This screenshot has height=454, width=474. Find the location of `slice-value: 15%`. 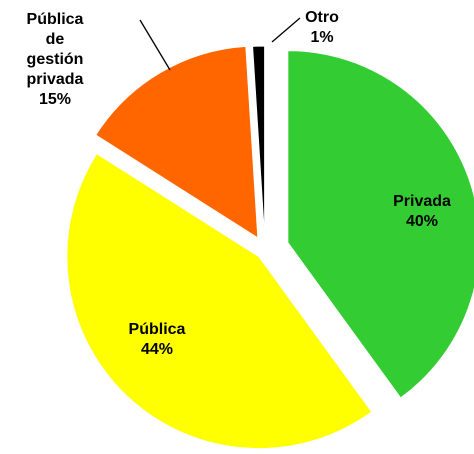

slice-value: 15% is located at coordinates (55, 99).